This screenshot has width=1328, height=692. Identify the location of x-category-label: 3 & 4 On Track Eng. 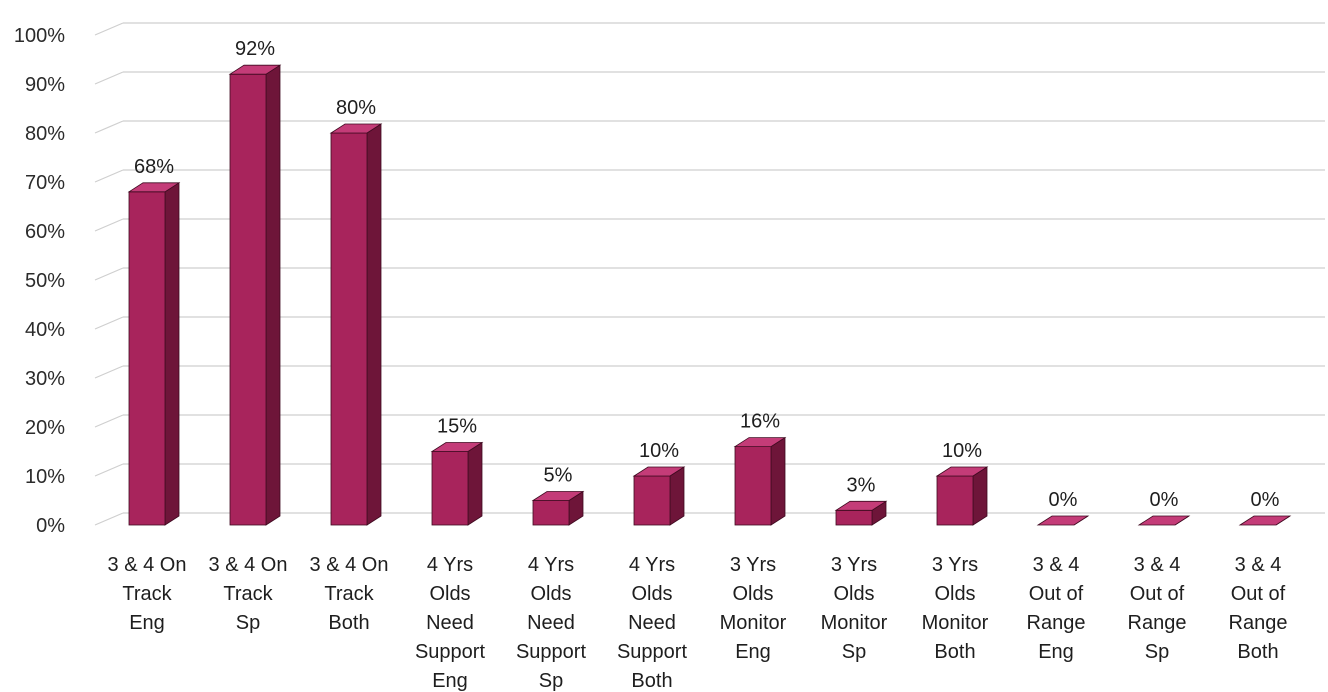
(147, 594).